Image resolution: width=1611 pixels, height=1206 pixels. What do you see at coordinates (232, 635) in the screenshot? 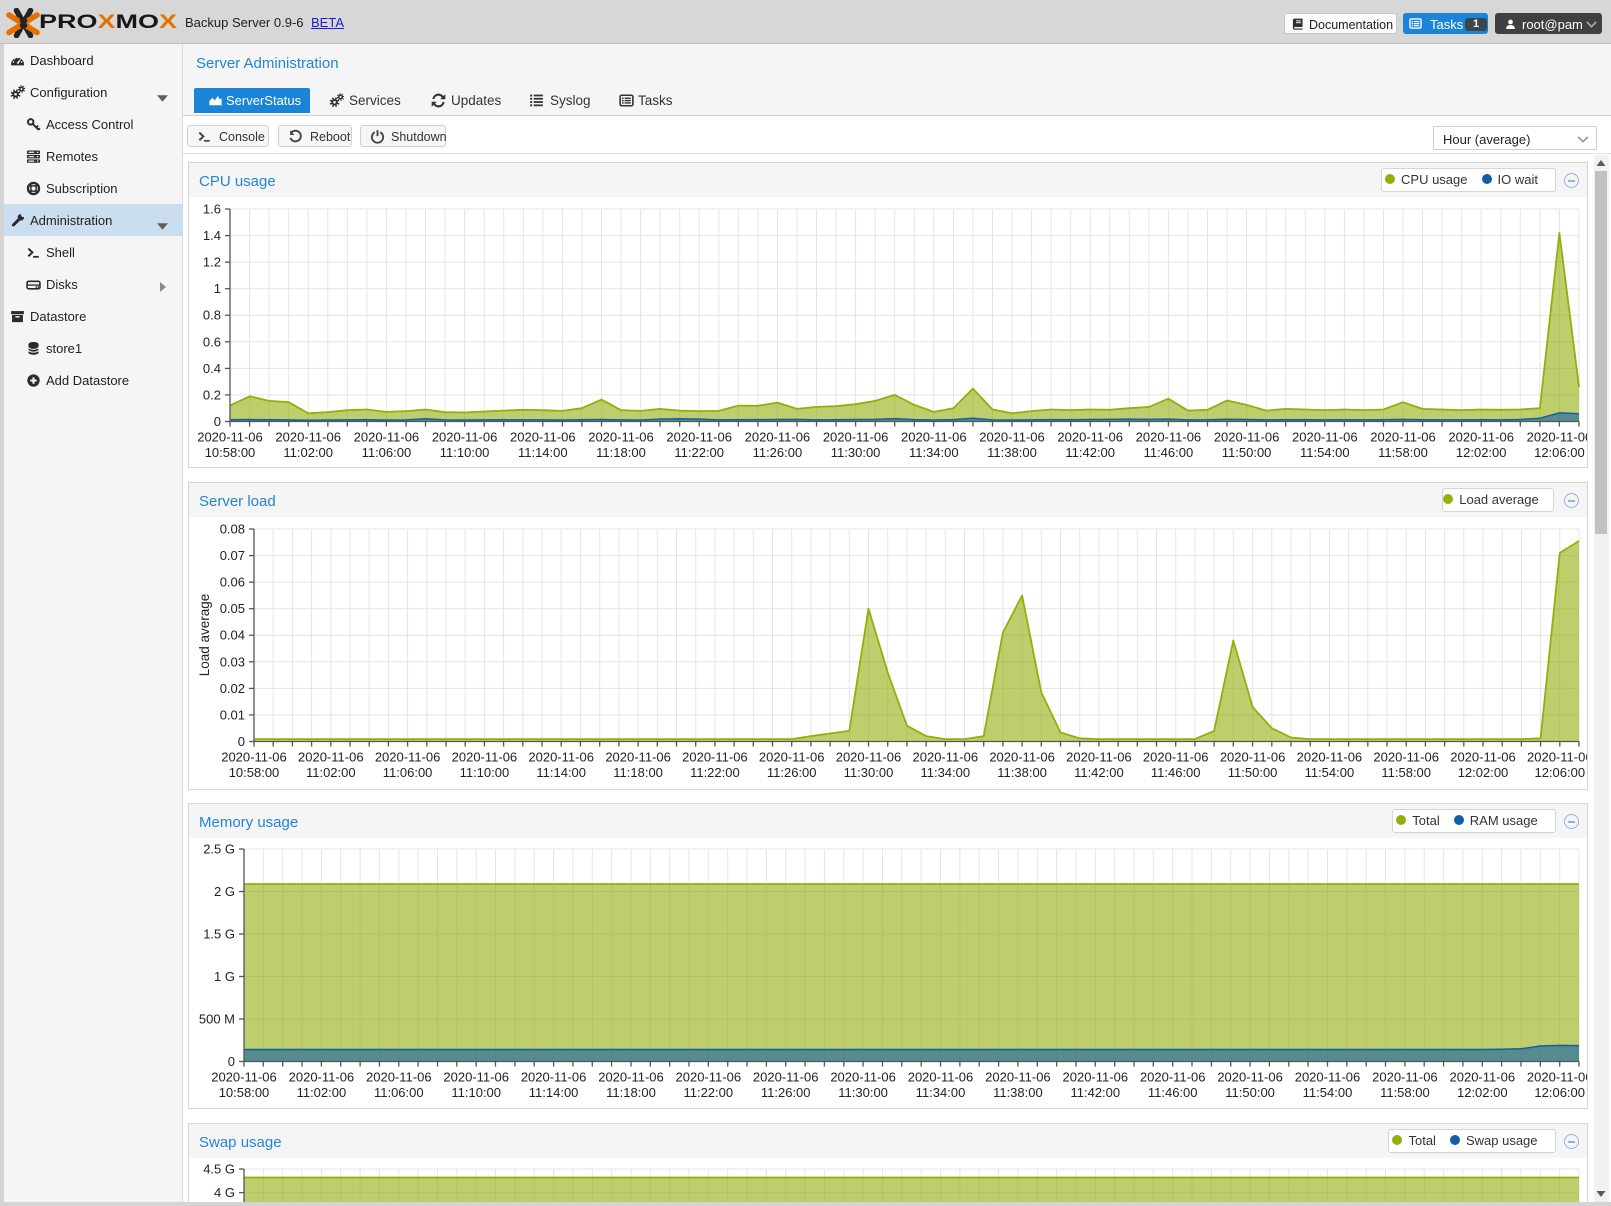
I see `svg-text: 0.04` at bounding box center [232, 635].